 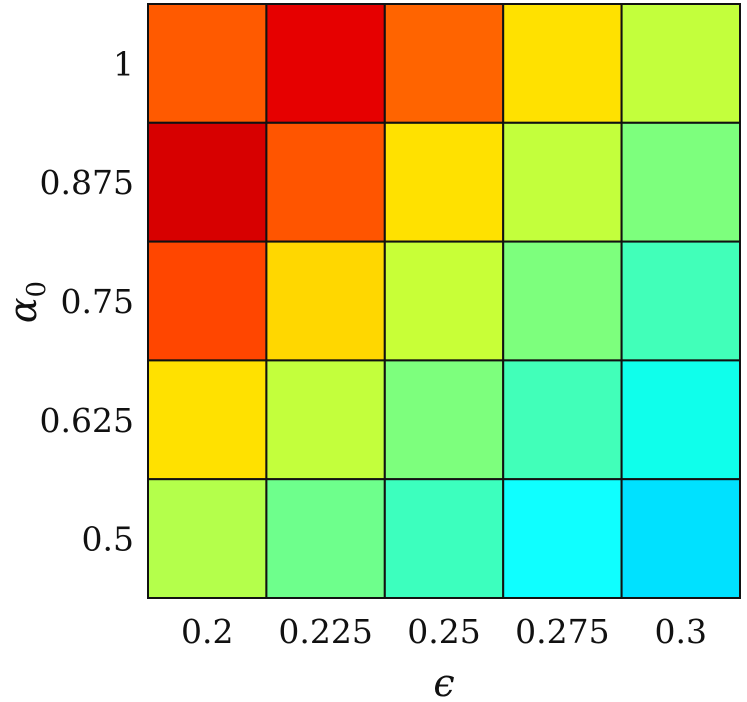 I want to click on heatmap-cell-0.5-0.25, so click(x=444, y=539).